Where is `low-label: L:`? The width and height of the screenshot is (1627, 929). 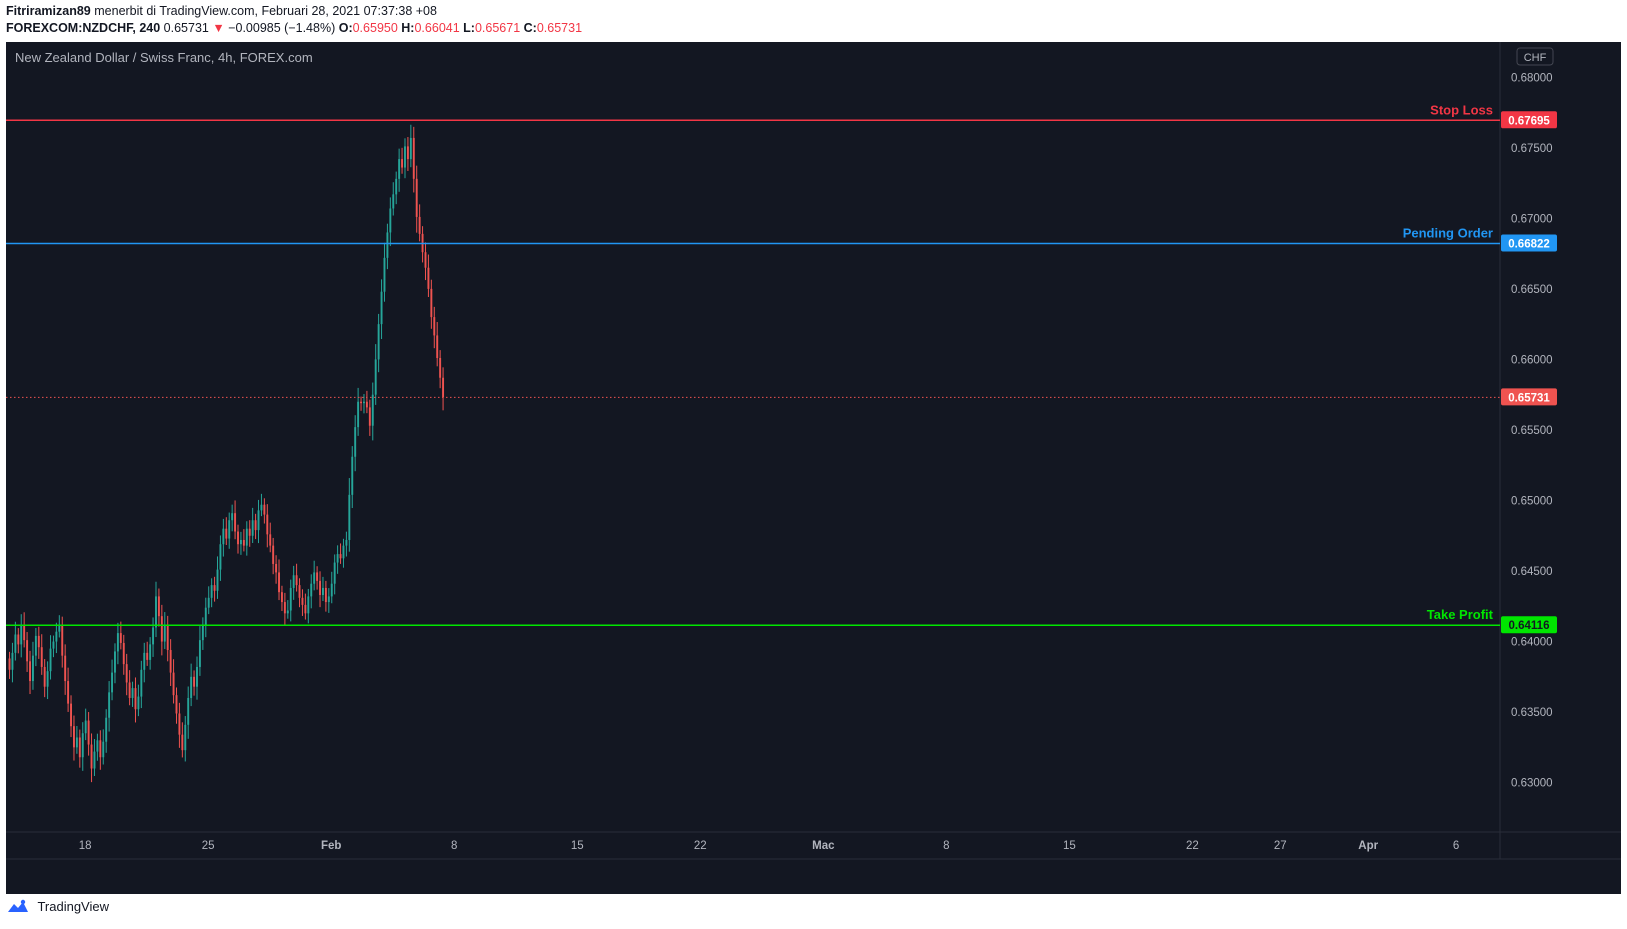
low-label: L: is located at coordinates (469, 28).